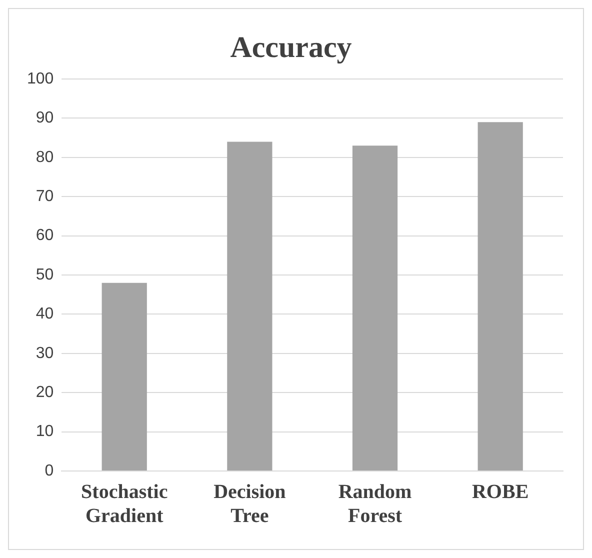 The height and width of the screenshot is (558, 592). Describe the element at coordinates (45, 157) in the screenshot. I see `y-tick-label: 80` at that location.